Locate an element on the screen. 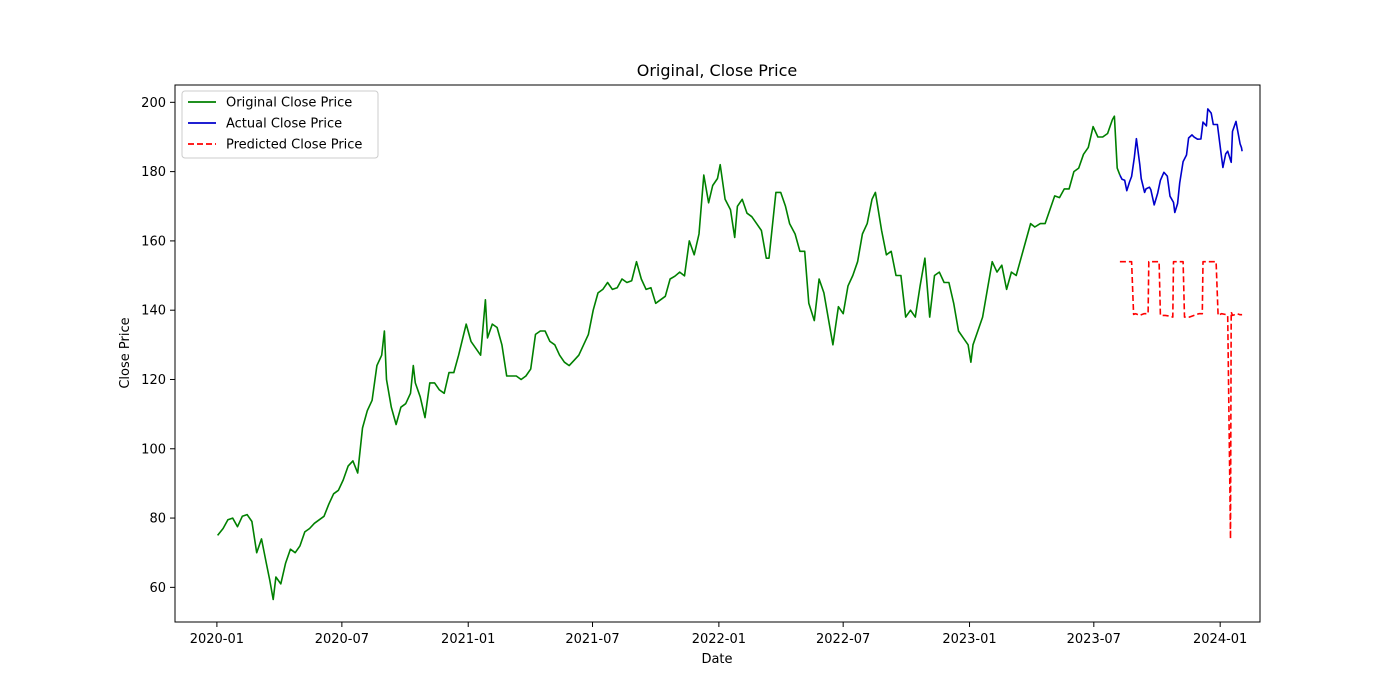 The image size is (1400, 700). x-tick-label-0: 2020-01 is located at coordinates (217, 639).